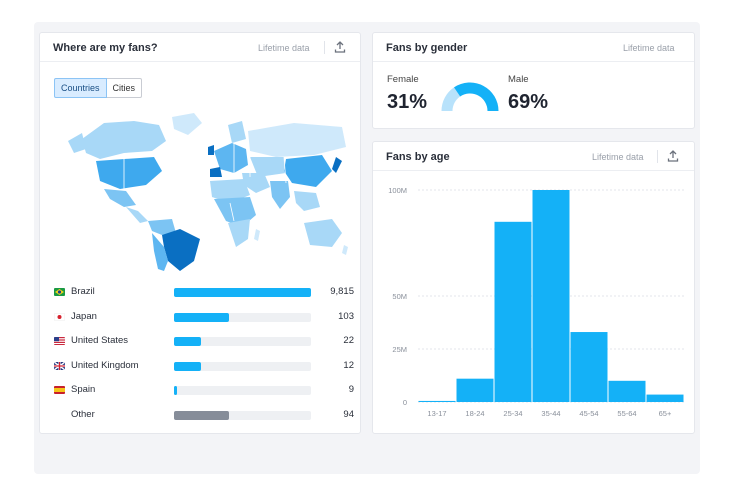  I want to click on country-row-japan: Japan 103, so click(204, 318).